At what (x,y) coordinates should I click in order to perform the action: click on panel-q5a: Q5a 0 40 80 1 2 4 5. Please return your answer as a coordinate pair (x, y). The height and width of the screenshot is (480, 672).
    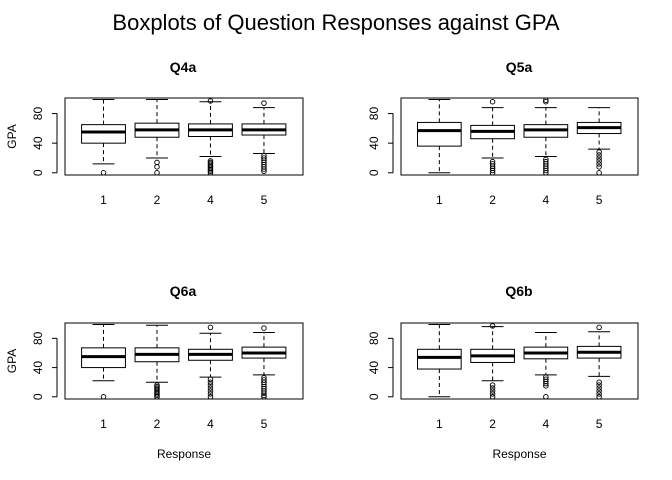
    Looking at the image, I should click on (503, 133).